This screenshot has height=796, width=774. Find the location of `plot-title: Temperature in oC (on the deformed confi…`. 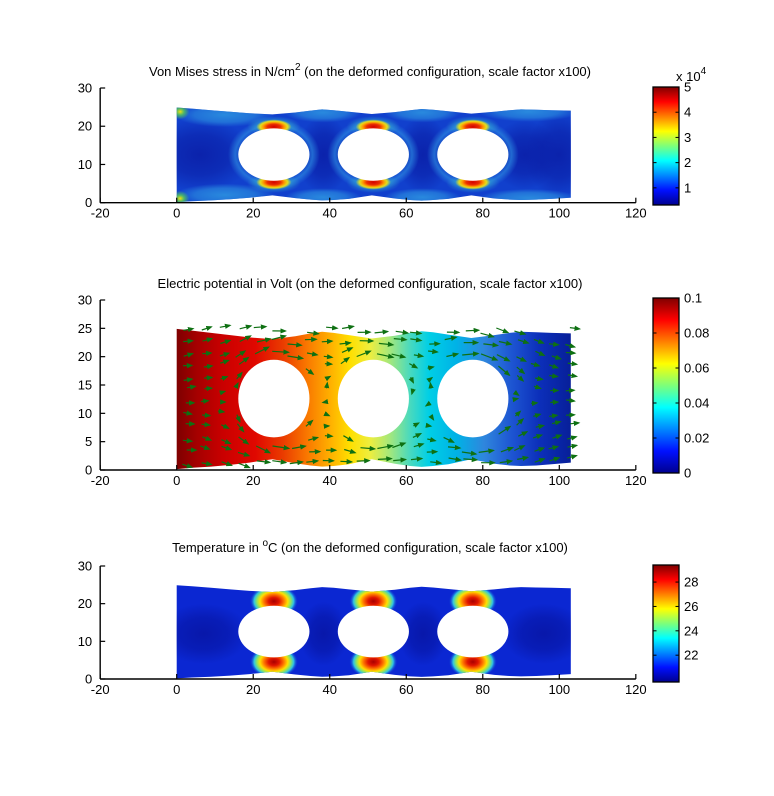

plot-title: Temperature in oC (on the deformed confi… is located at coordinates (370, 546).